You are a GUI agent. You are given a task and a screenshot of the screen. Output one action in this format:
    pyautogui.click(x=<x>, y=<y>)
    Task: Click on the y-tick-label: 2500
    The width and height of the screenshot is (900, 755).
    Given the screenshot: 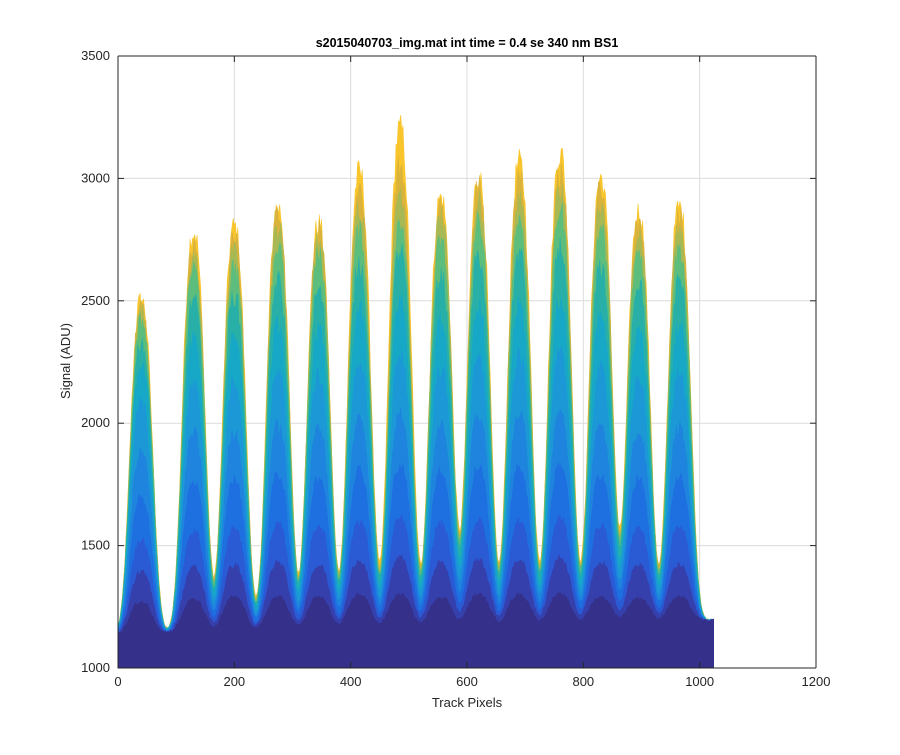 What is the action you would take?
    pyautogui.click(x=95, y=300)
    